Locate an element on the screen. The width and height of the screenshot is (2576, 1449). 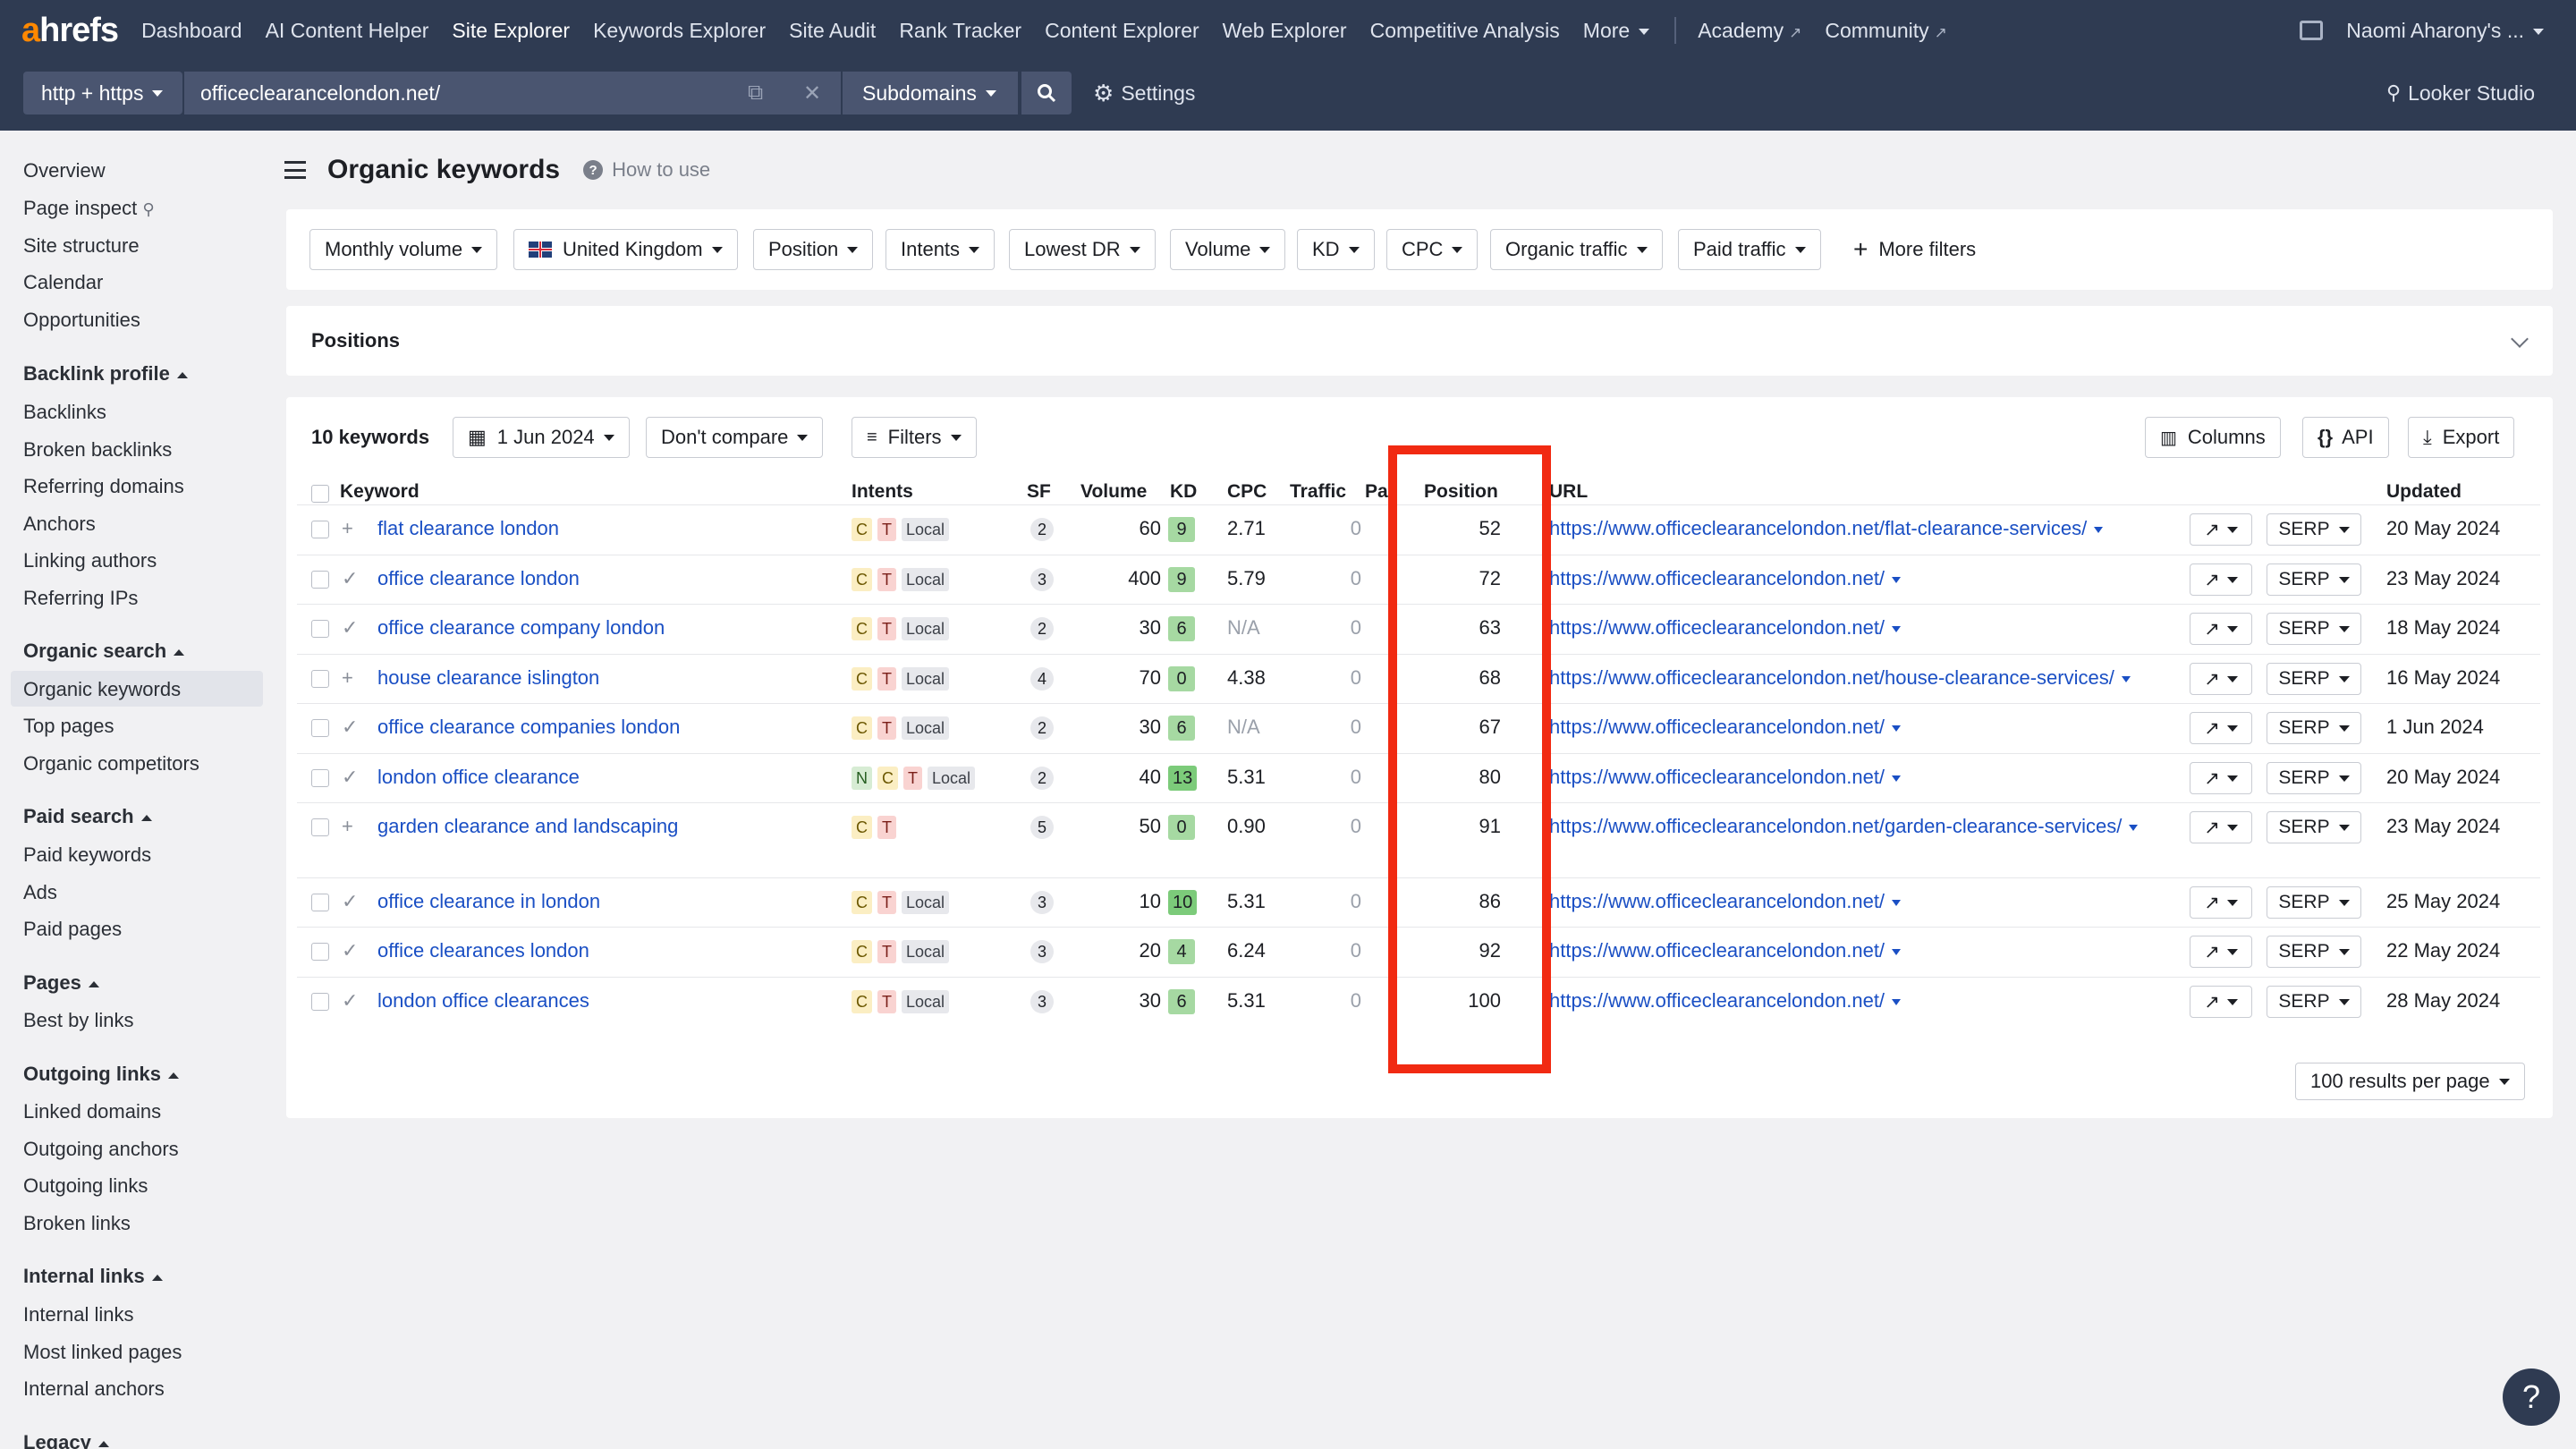
sidebar-item-referring-domains: Referring domains is located at coordinates (103, 486).